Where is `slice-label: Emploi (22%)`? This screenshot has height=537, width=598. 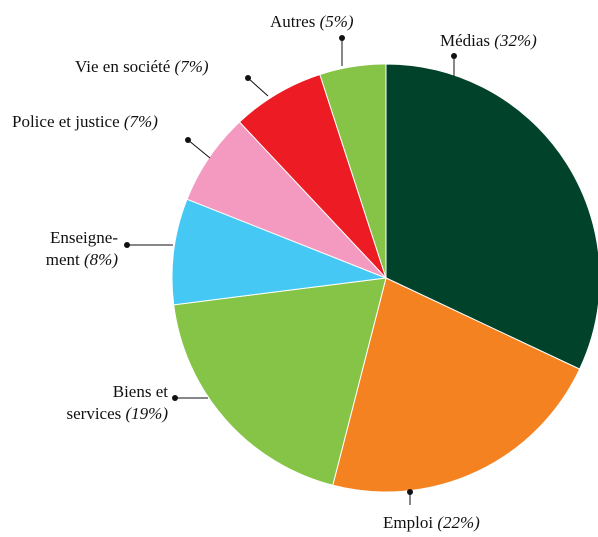
slice-label: Emploi (22%) is located at coordinates (431, 523).